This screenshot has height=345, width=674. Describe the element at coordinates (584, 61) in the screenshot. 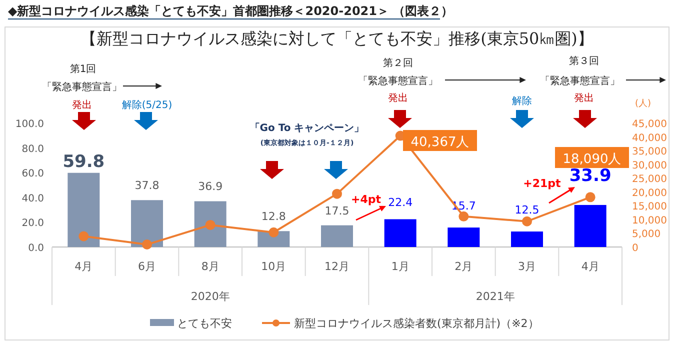

I see `text: 第３回` at that location.